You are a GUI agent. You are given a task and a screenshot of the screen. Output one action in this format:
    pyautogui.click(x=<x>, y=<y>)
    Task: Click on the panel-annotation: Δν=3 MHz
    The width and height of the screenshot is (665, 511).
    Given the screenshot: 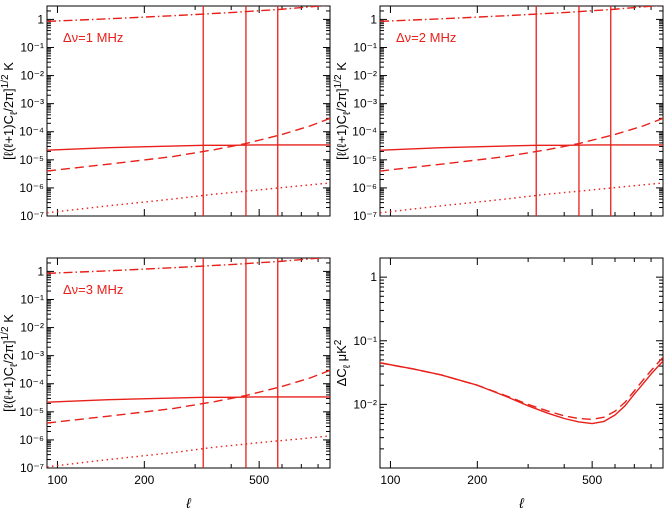 What is the action you would take?
    pyautogui.click(x=93, y=289)
    